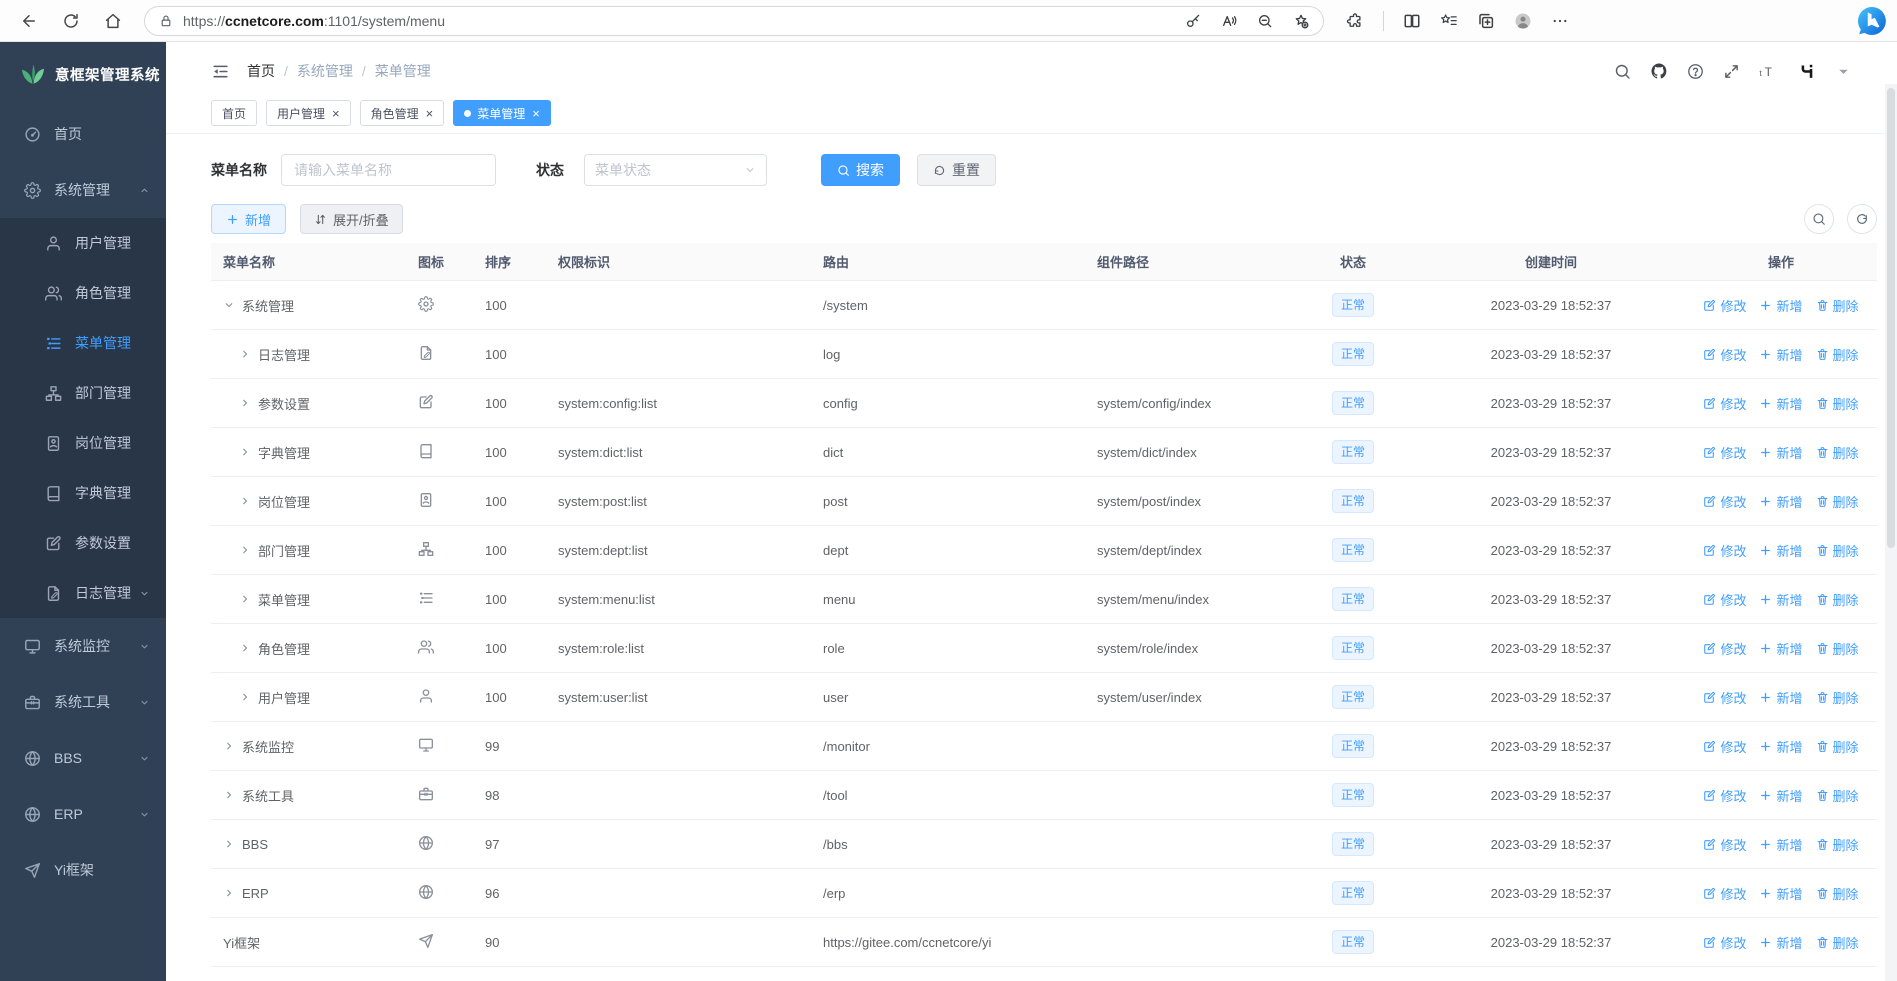 The image size is (1897, 981). I want to click on sidebar-item-role: 角色管理, so click(83, 293).